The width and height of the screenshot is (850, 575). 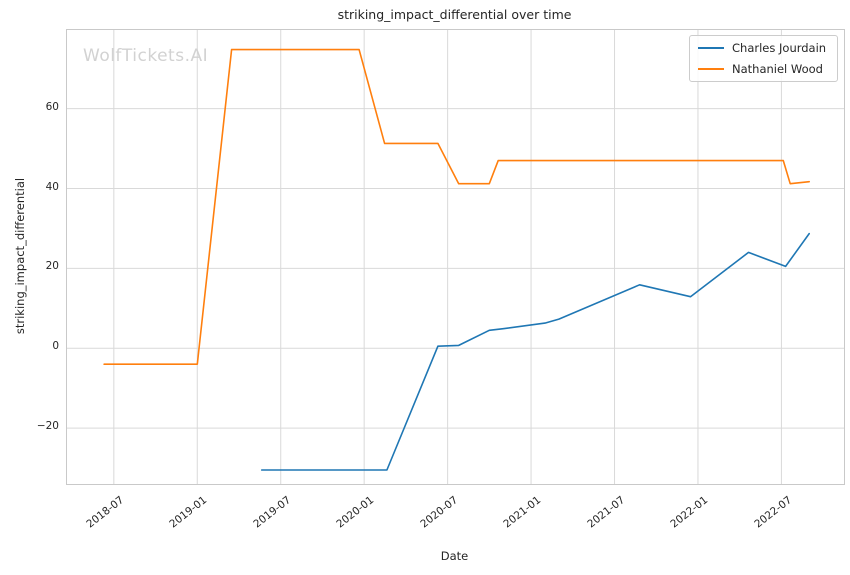 What do you see at coordinates (52, 106) in the screenshot?
I see `y-tick-label: 60` at bounding box center [52, 106].